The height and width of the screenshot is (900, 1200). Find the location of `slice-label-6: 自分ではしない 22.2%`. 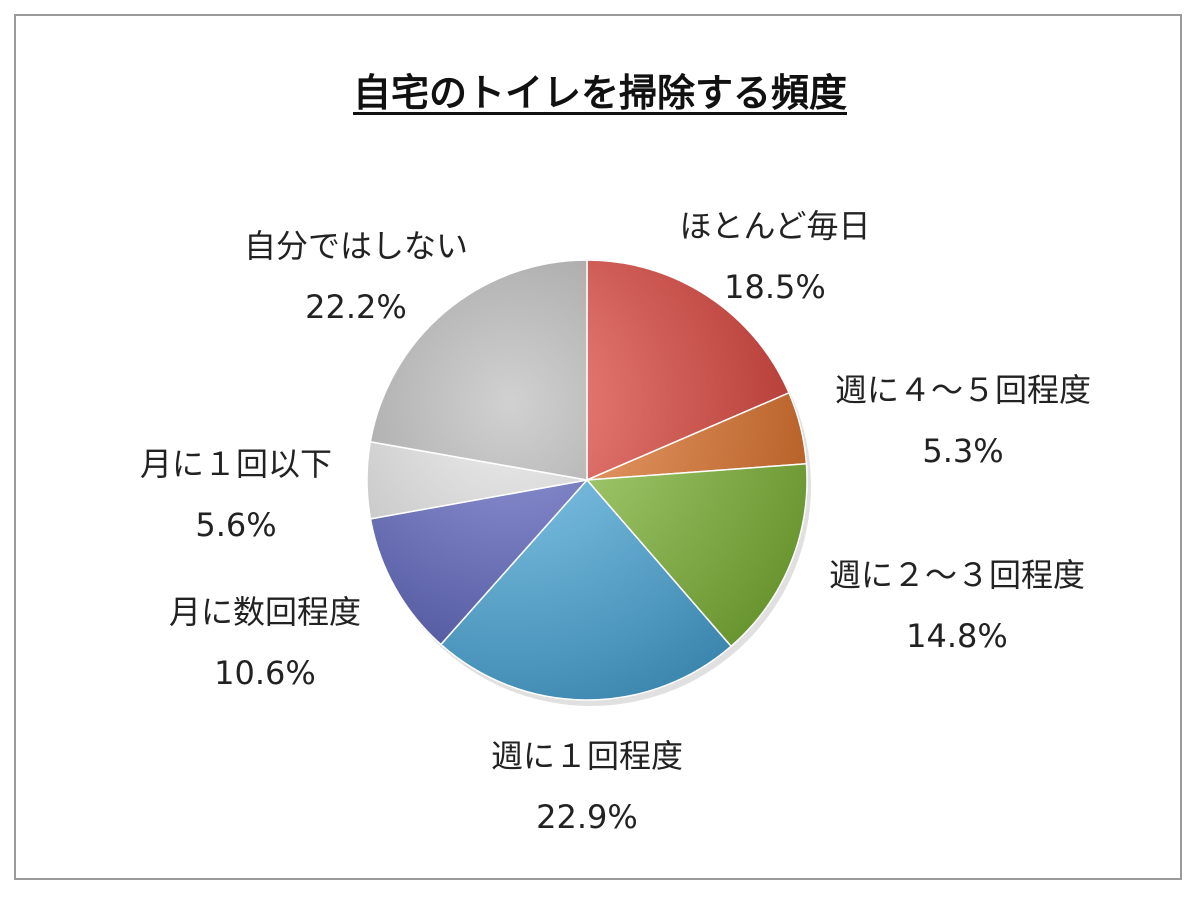

slice-label-6: 自分ではしない 22.2% is located at coordinates (356, 277).